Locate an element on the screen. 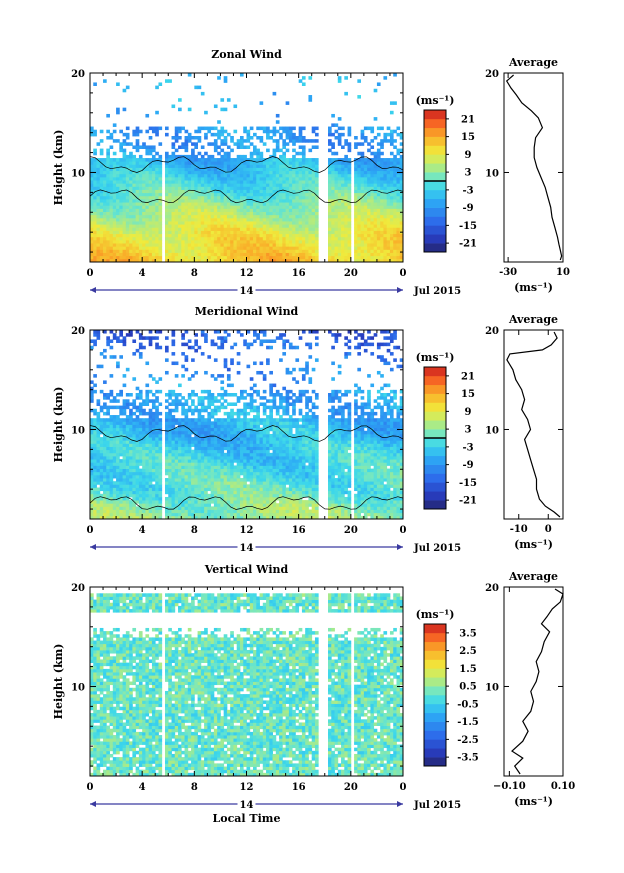 The width and height of the screenshot is (624, 873). average-frame is located at coordinates (533, 167).